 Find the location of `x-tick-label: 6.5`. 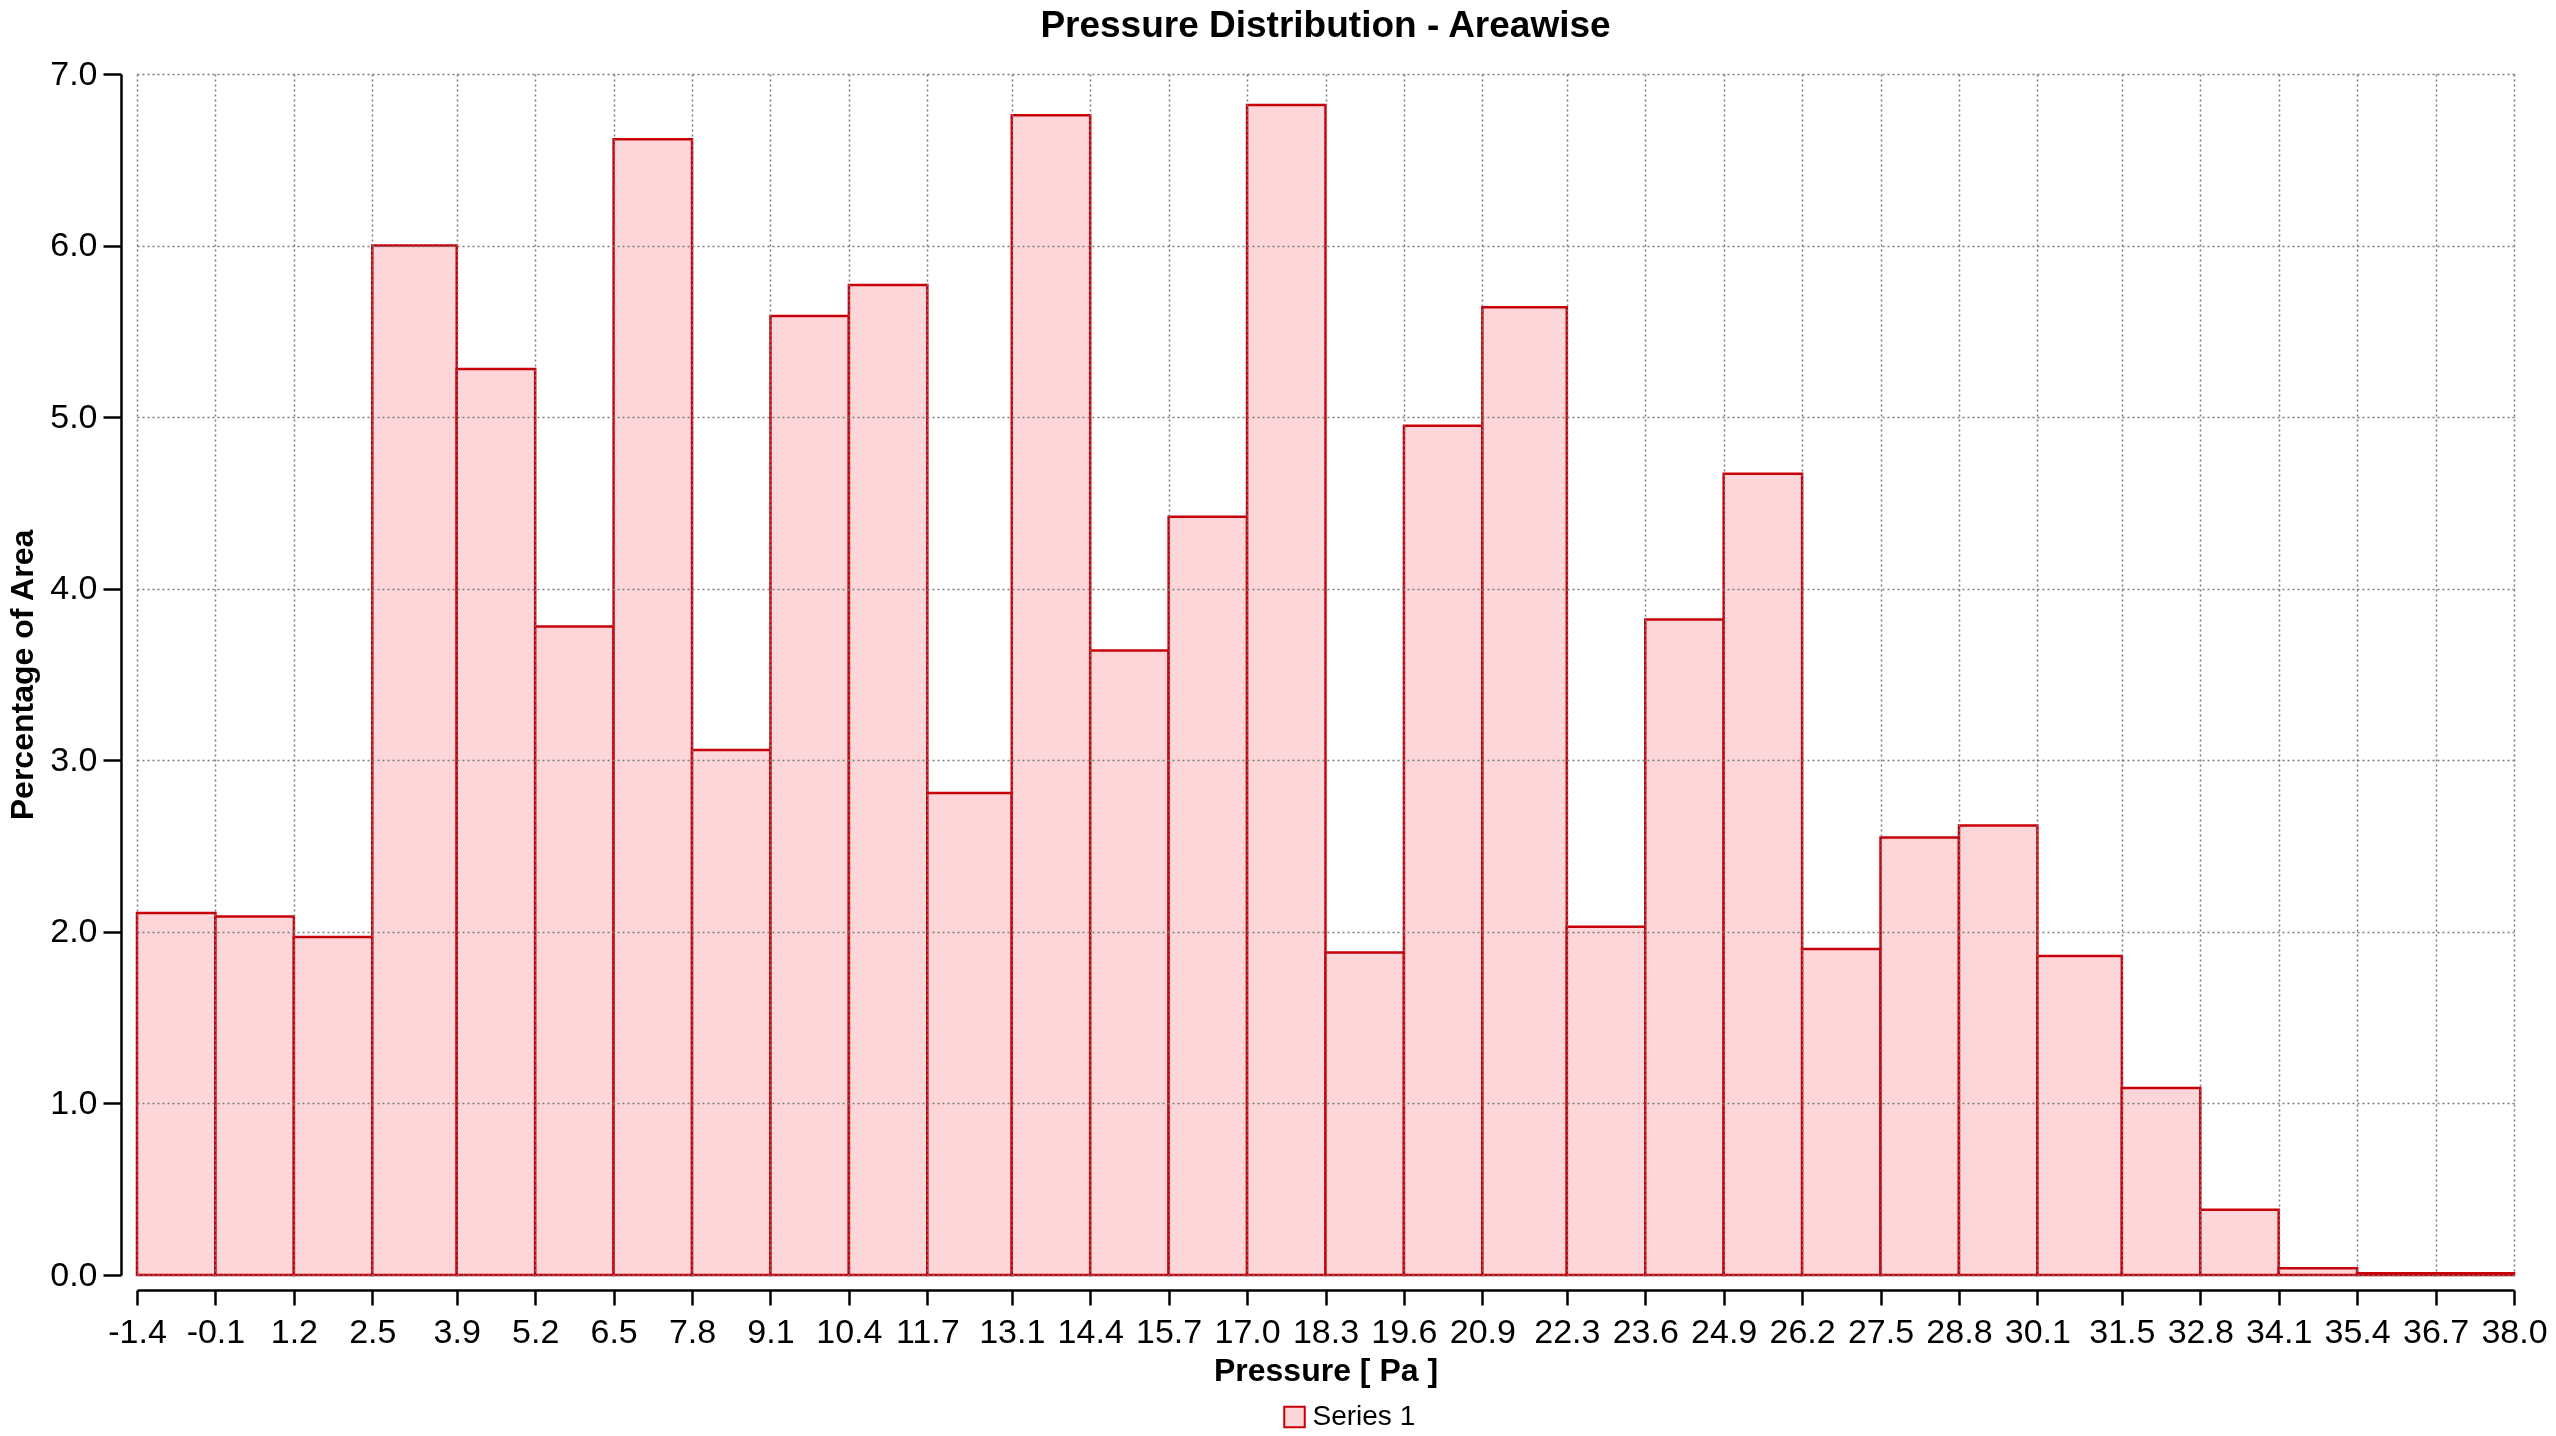

x-tick-label: 6.5 is located at coordinates (614, 1330).